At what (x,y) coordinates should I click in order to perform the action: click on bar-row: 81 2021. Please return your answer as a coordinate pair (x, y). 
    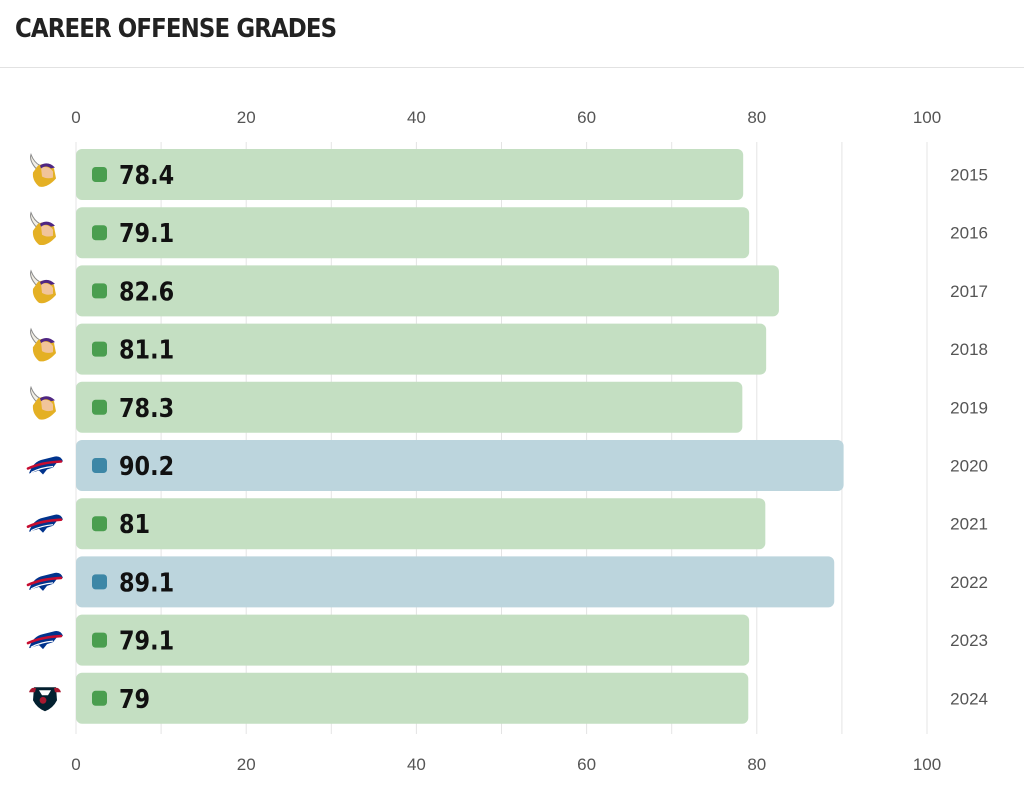
    Looking at the image, I should click on (507, 524).